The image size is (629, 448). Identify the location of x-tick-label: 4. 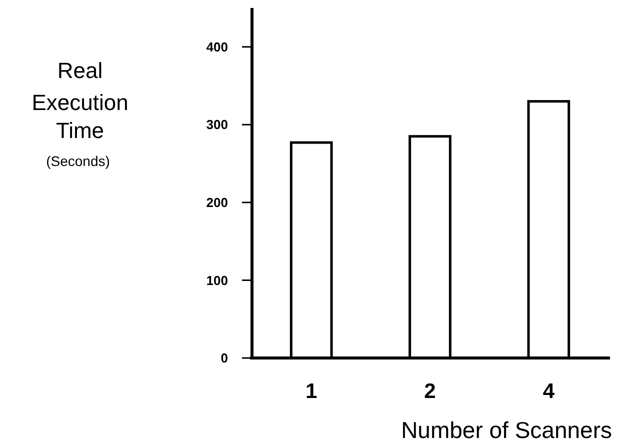
(548, 391).